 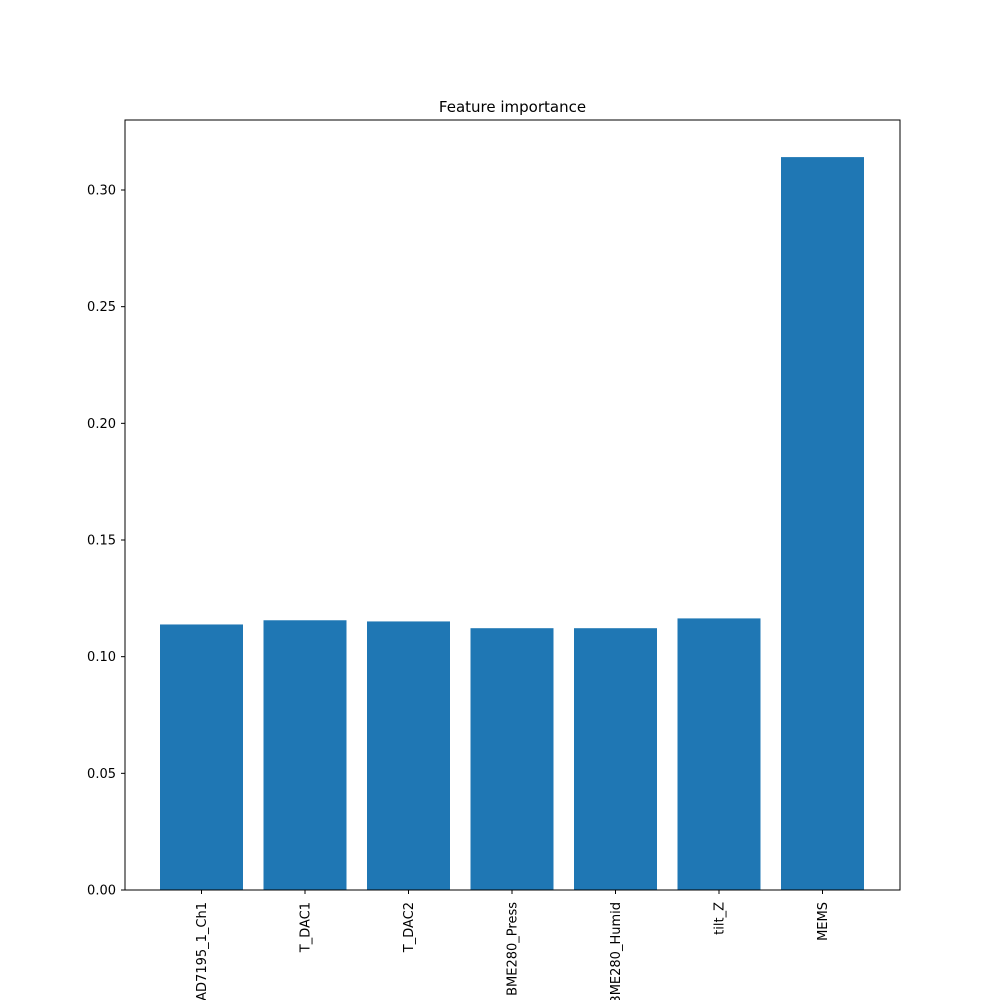 What do you see at coordinates (101, 774) in the screenshot?
I see `y-tick-label: 0.05` at bounding box center [101, 774].